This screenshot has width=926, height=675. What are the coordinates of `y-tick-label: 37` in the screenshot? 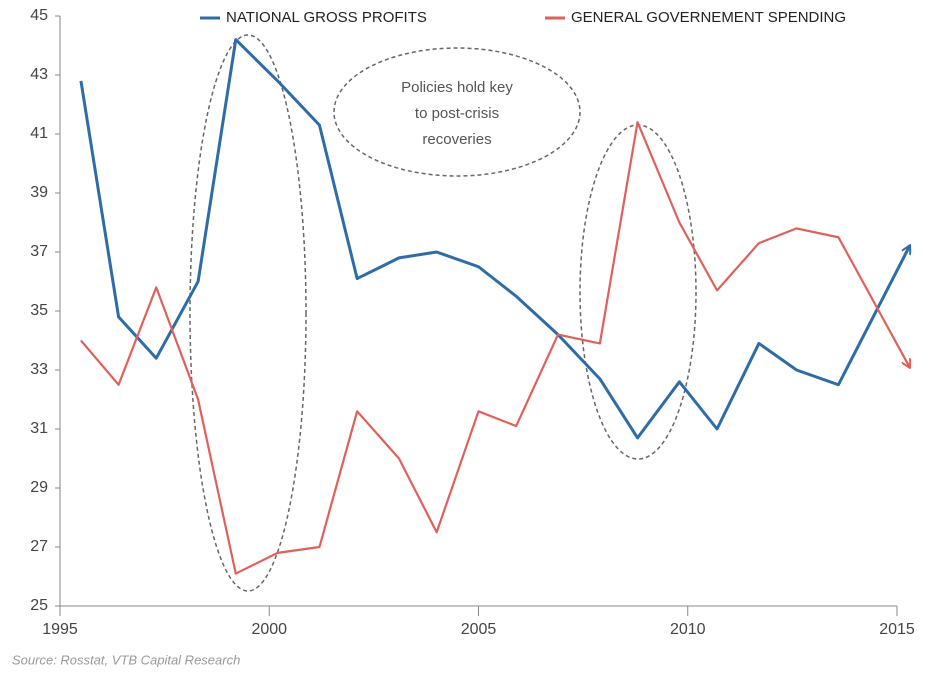 It's located at (39, 251).